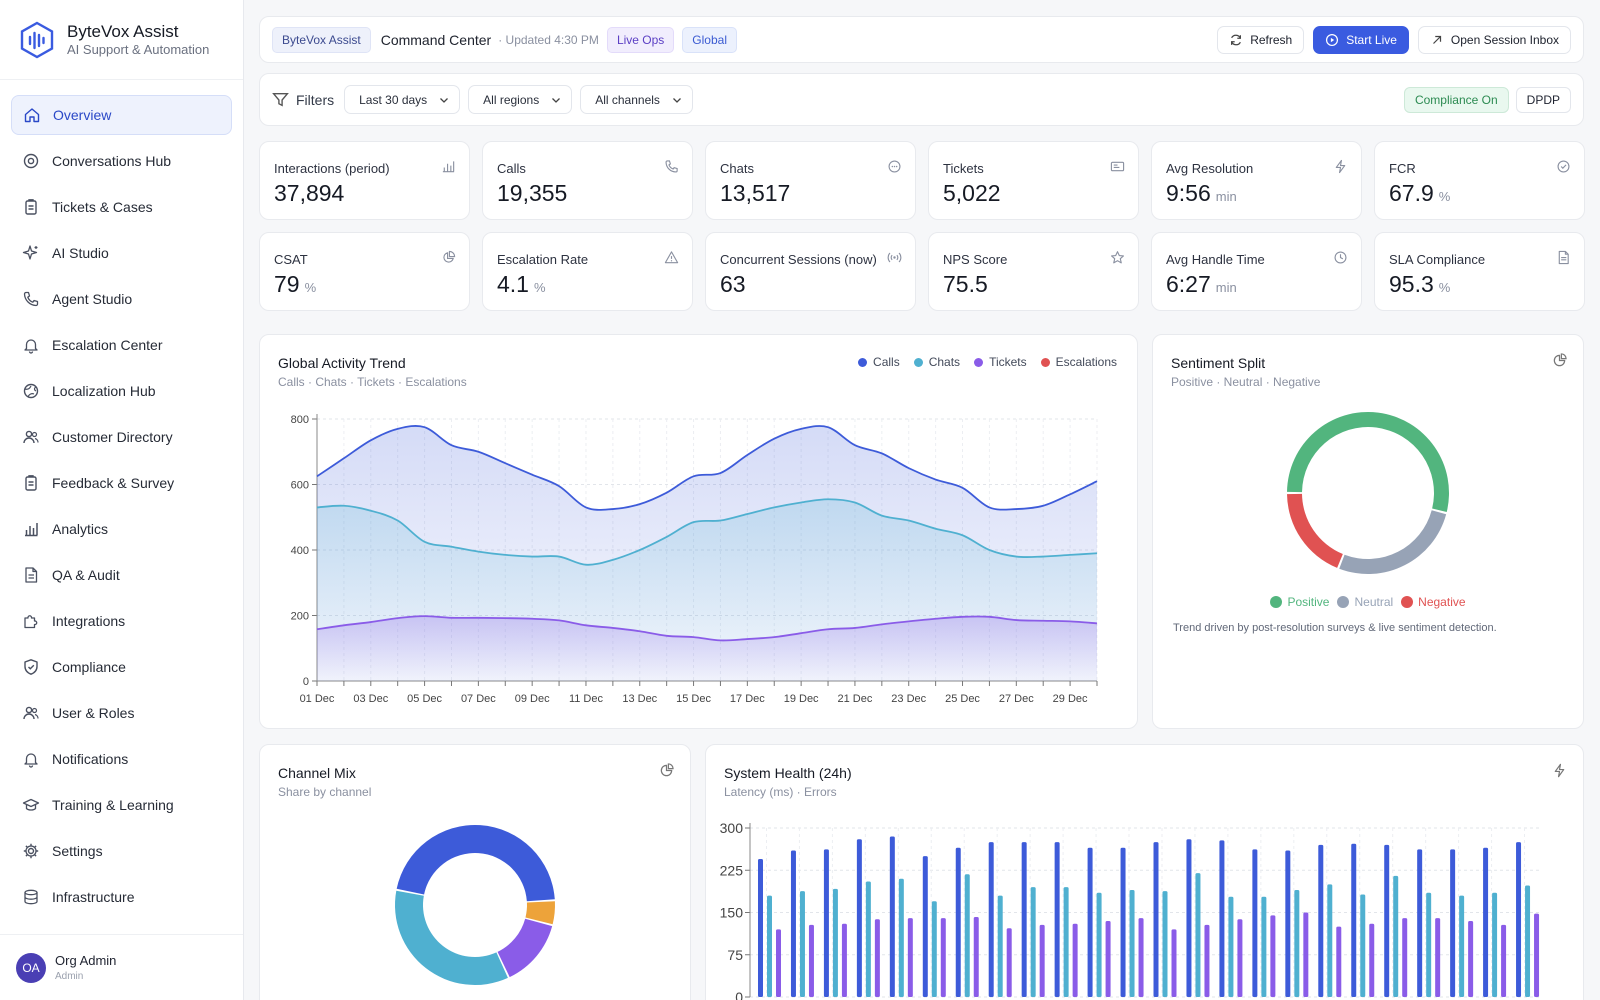 This screenshot has width=1600, height=1000. I want to click on shield-icon, so click(31, 667).